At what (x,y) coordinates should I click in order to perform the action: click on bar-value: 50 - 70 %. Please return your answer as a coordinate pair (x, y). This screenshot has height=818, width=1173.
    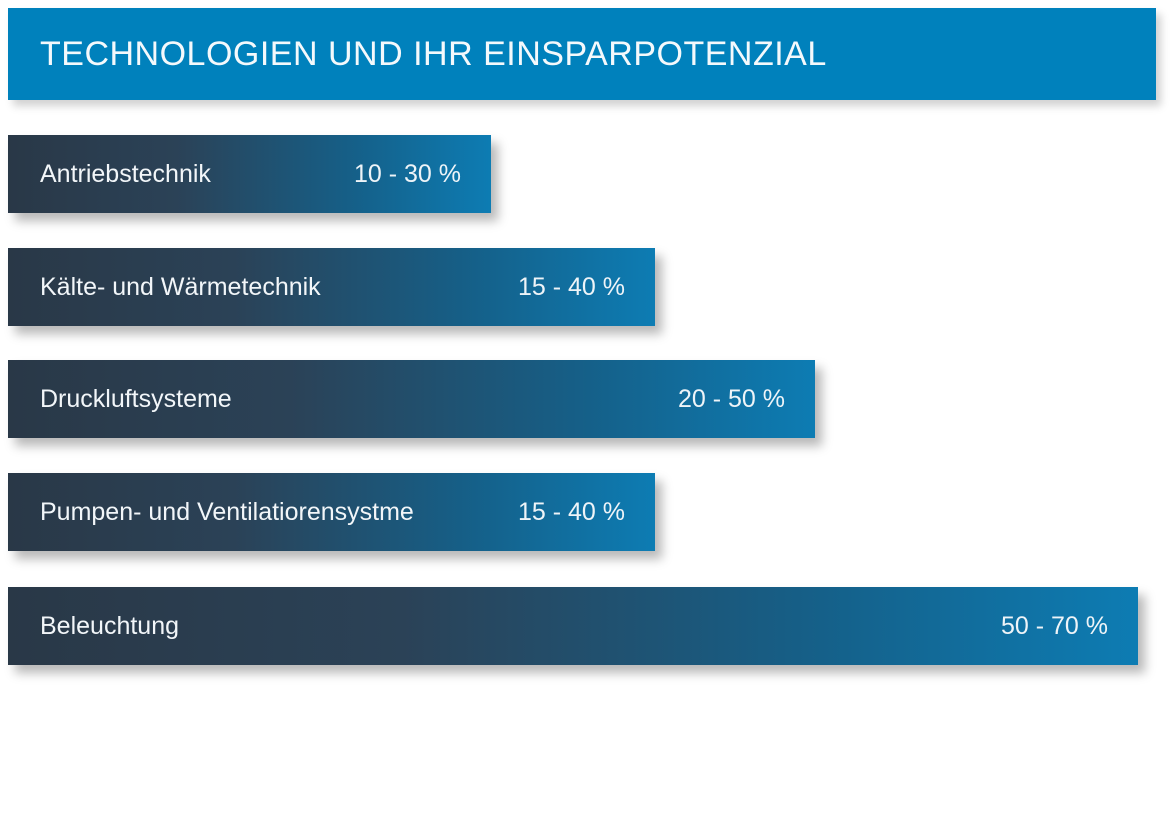
    Looking at the image, I should click on (1054, 625).